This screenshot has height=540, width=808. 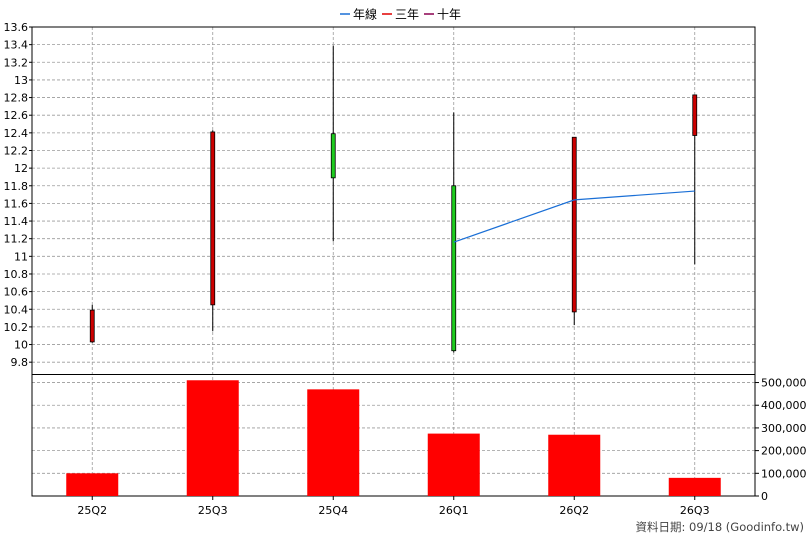 I want to click on price-tick-label-12: 12.2, so click(x=16, y=150).